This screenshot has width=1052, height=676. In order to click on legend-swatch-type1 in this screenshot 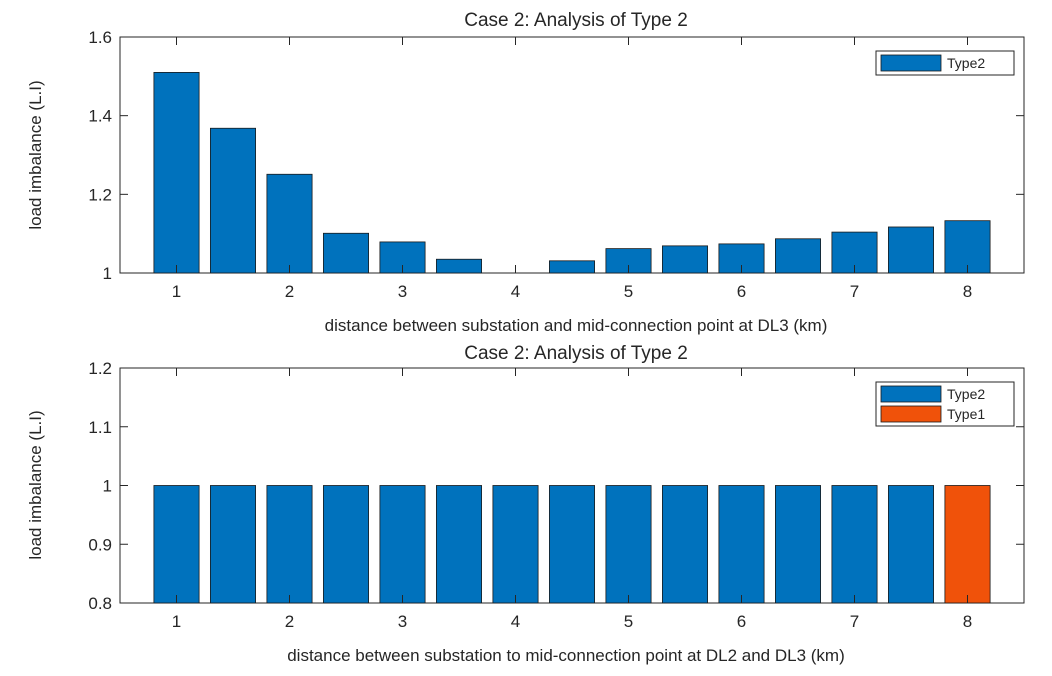, I will do `click(911, 414)`.